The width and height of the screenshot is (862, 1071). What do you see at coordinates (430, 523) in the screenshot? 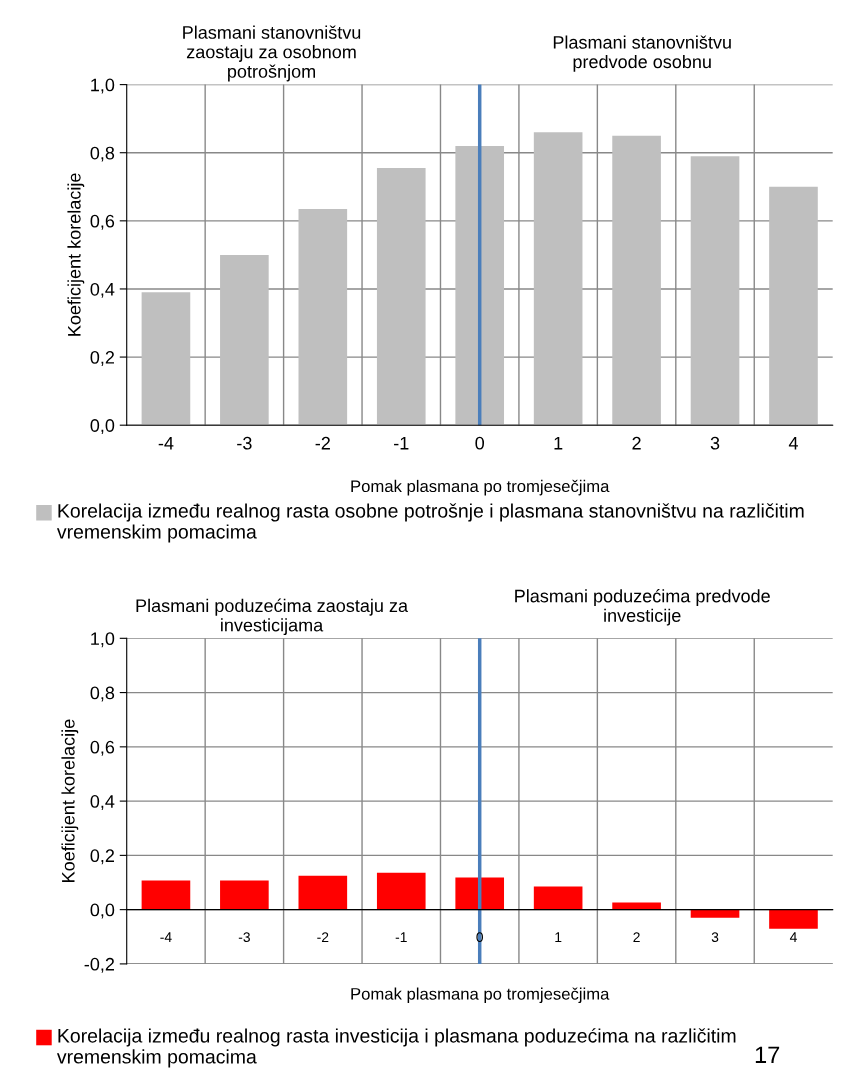
I see `legend-label: Korelacija između realnog rasta osobne potrošnje i plasmana stanovništvu na različitim vremenskim pomacima` at bounding box center [430, 523].